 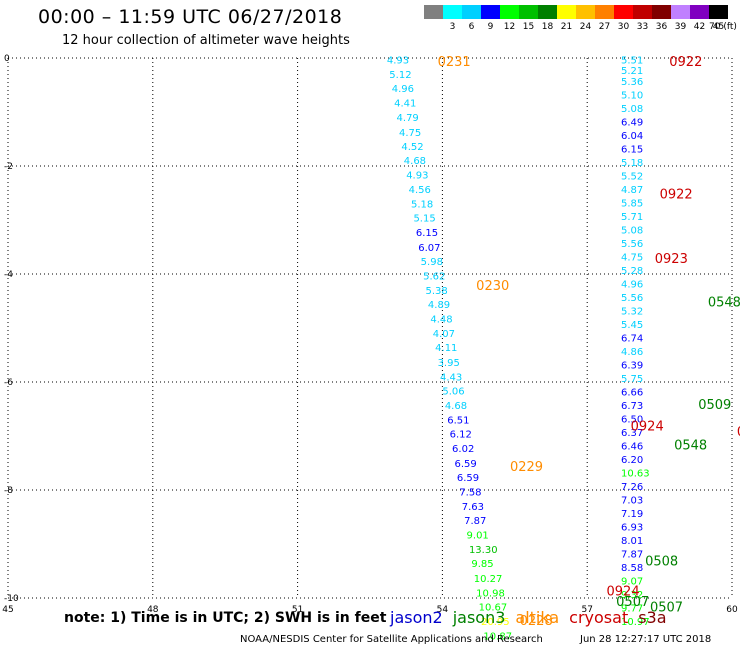 What do you see at coordinates (405, 104) in the screenshot?
I see `data-point-label: 4.41` at bounding box center [405, 104].